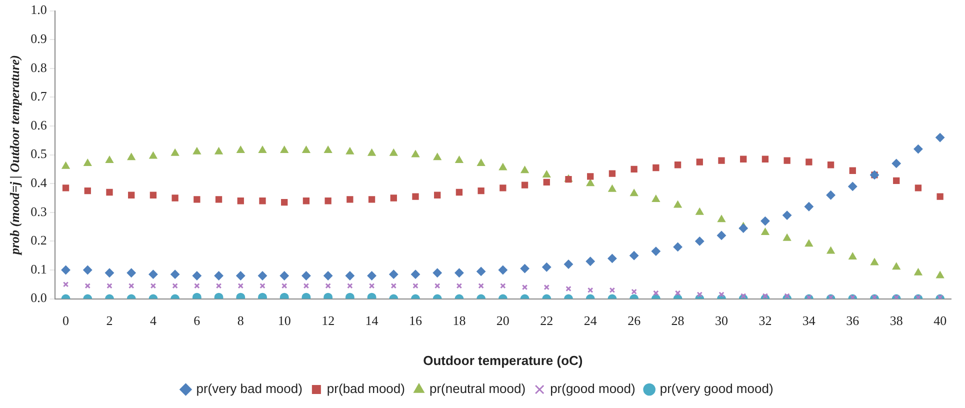  I want to click on y-tick-label: 0.0, so click(38, 298).